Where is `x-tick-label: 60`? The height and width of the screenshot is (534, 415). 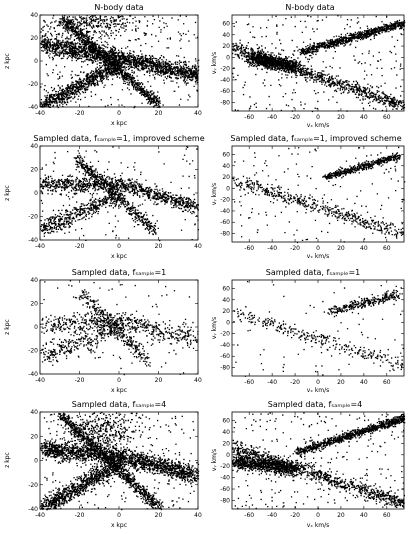
x-tick-label: 60 is located at coordinates (387, 515).